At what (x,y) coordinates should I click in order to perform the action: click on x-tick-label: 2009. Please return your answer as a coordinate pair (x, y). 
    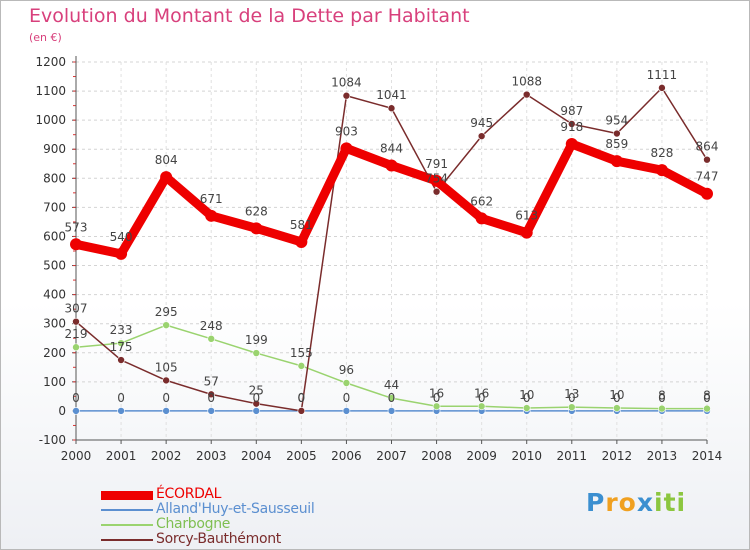
    Looking at the image, I should click on (481, 456).